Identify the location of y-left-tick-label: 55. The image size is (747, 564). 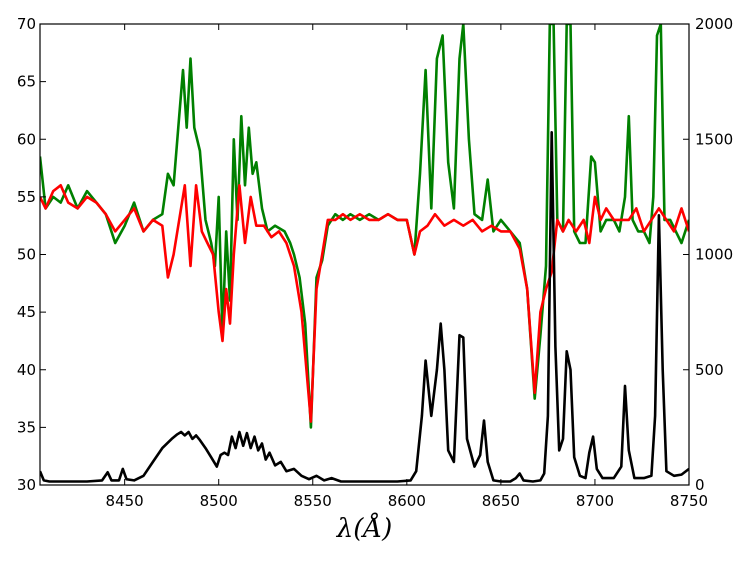
(26, 197).